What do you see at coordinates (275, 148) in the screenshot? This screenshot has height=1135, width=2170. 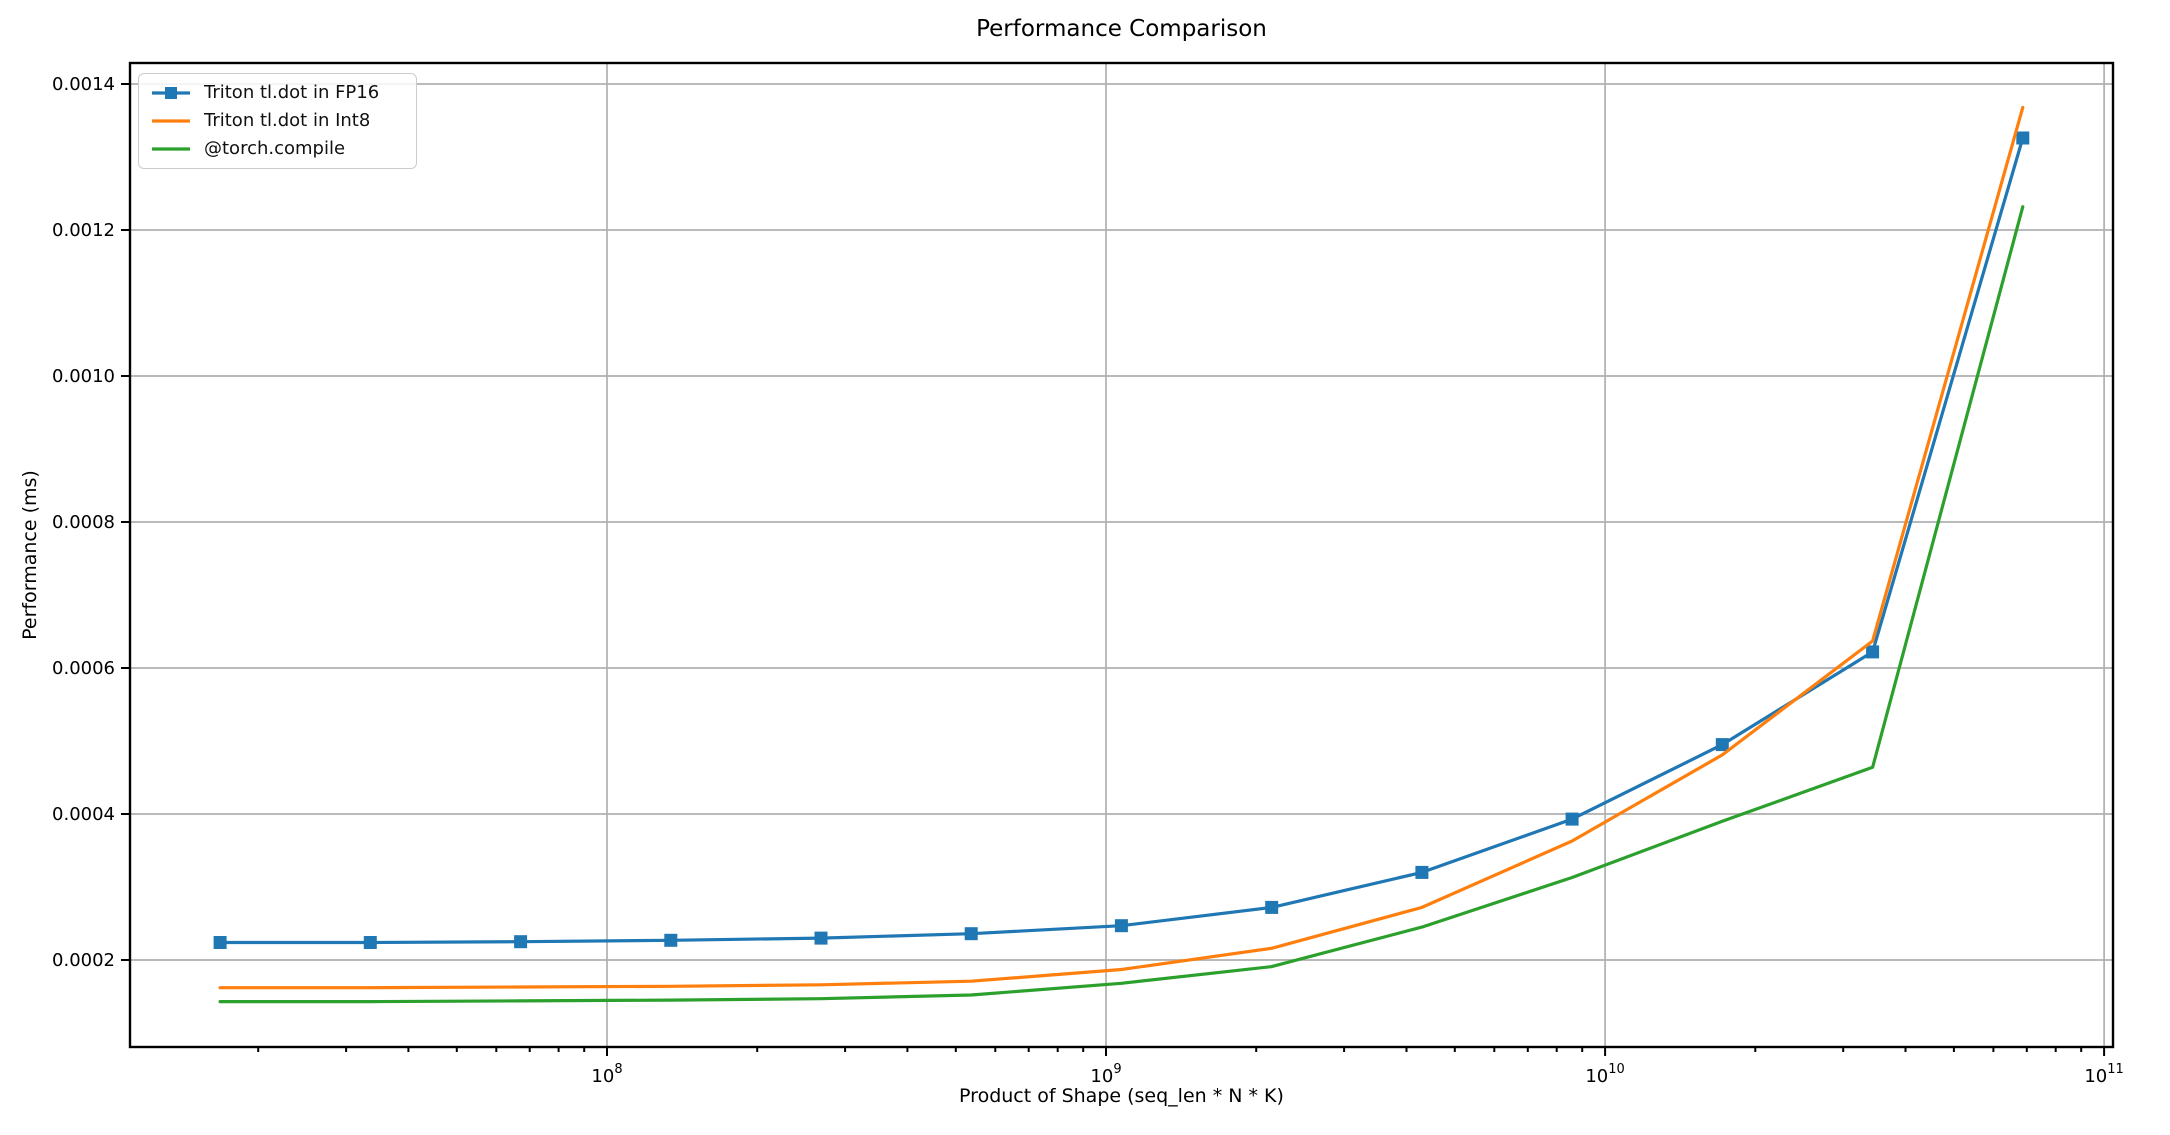 I see `legend-label-2: @torch.compile` at bounding box center [275, 148].